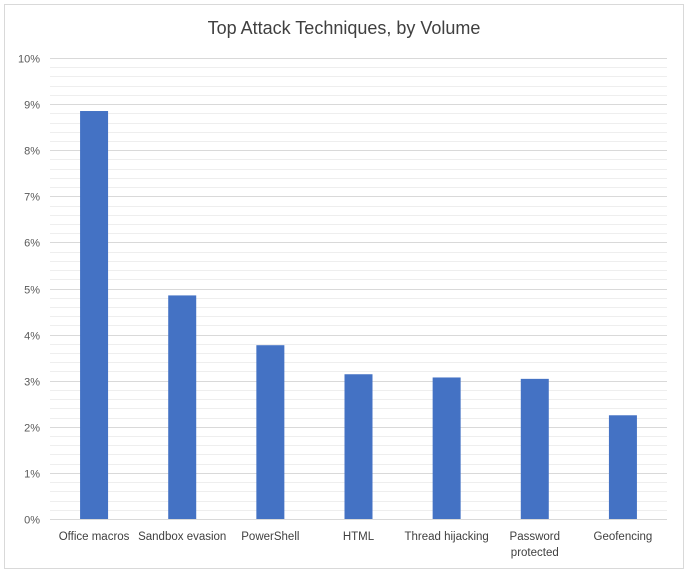 This screenshot has width=690, height=575. What do you see at coordinates (32, 383) in the screenshot?
I see `y-tick-label: 3%` at bounding box center [32, 383].